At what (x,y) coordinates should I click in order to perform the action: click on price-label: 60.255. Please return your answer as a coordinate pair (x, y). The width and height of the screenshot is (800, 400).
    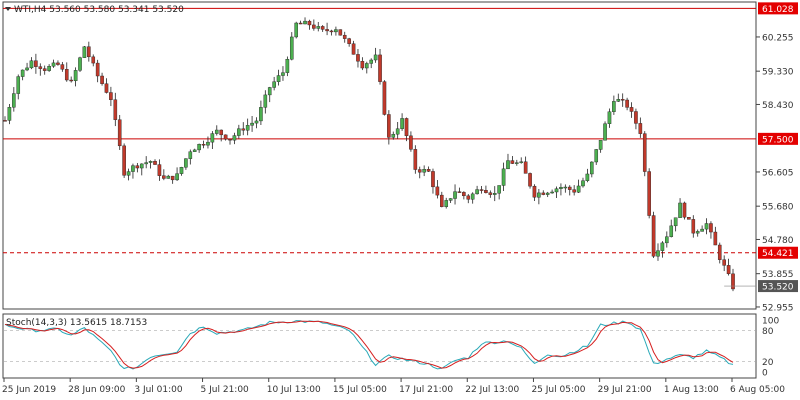
    Looking at the image, I should click on (778, 38).